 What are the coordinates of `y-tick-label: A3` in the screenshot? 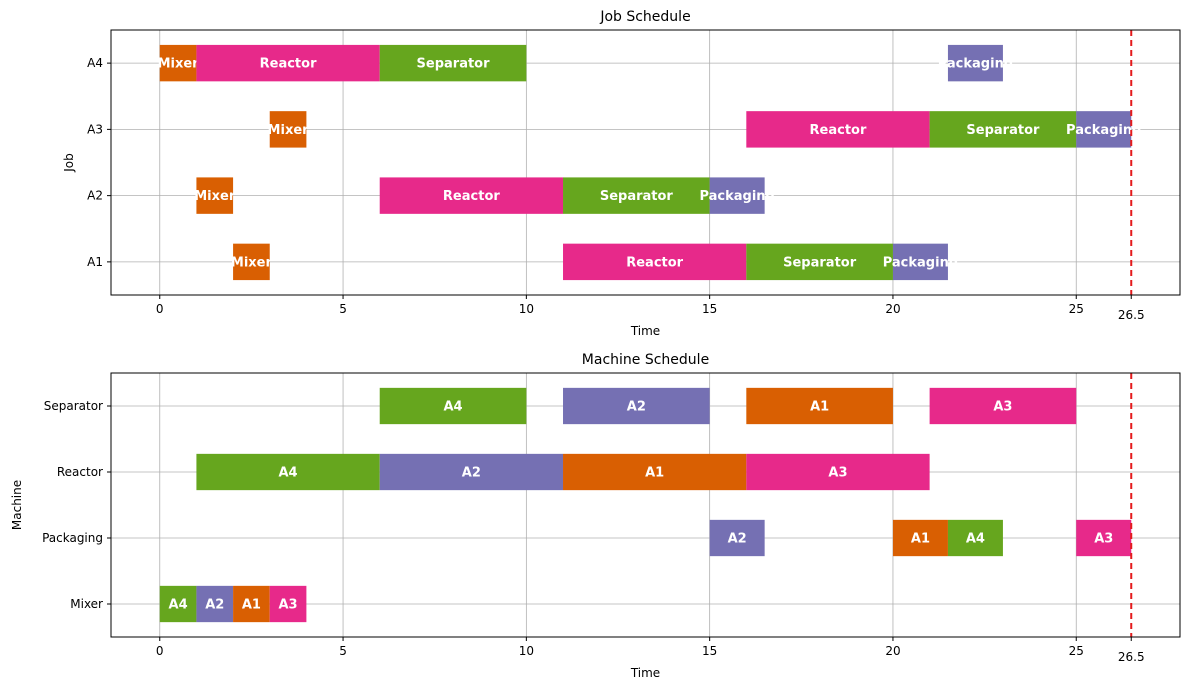 It's located at (95, 129).